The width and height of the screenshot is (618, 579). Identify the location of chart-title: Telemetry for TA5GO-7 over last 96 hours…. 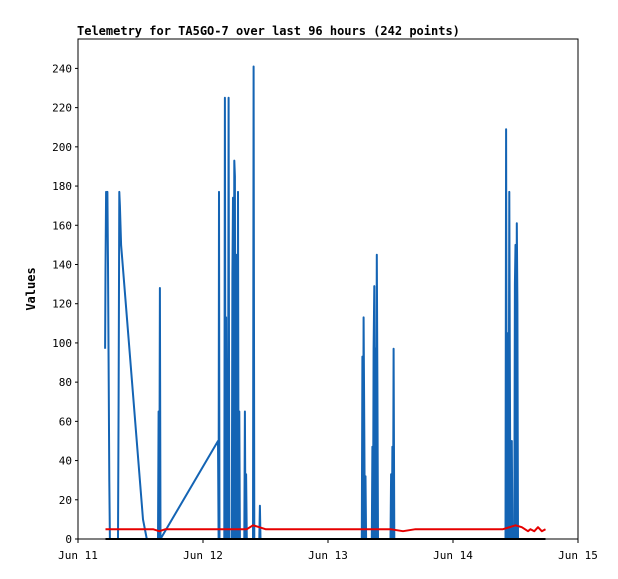
(268, 31).